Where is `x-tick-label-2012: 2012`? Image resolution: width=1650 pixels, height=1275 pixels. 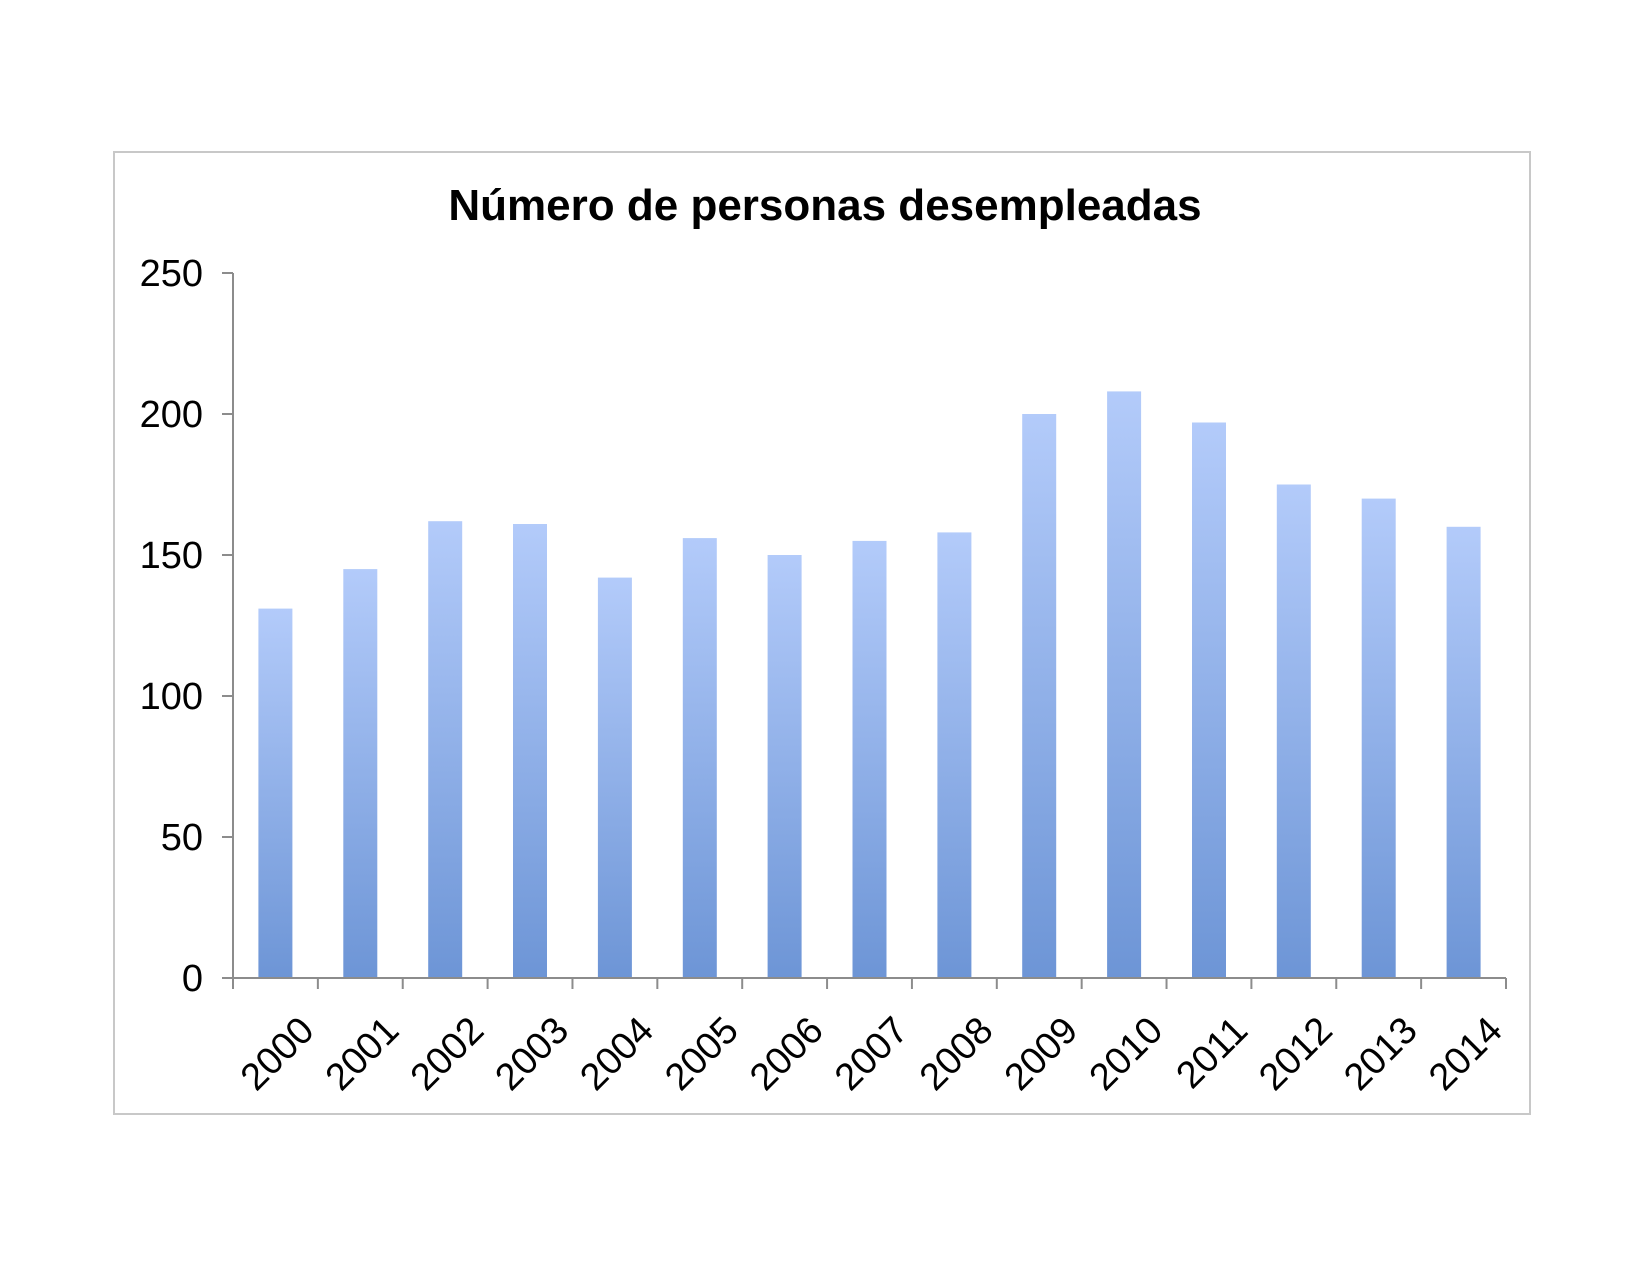
x-tick-label-2012: 2012 is located at coordinates (1295, 1053).